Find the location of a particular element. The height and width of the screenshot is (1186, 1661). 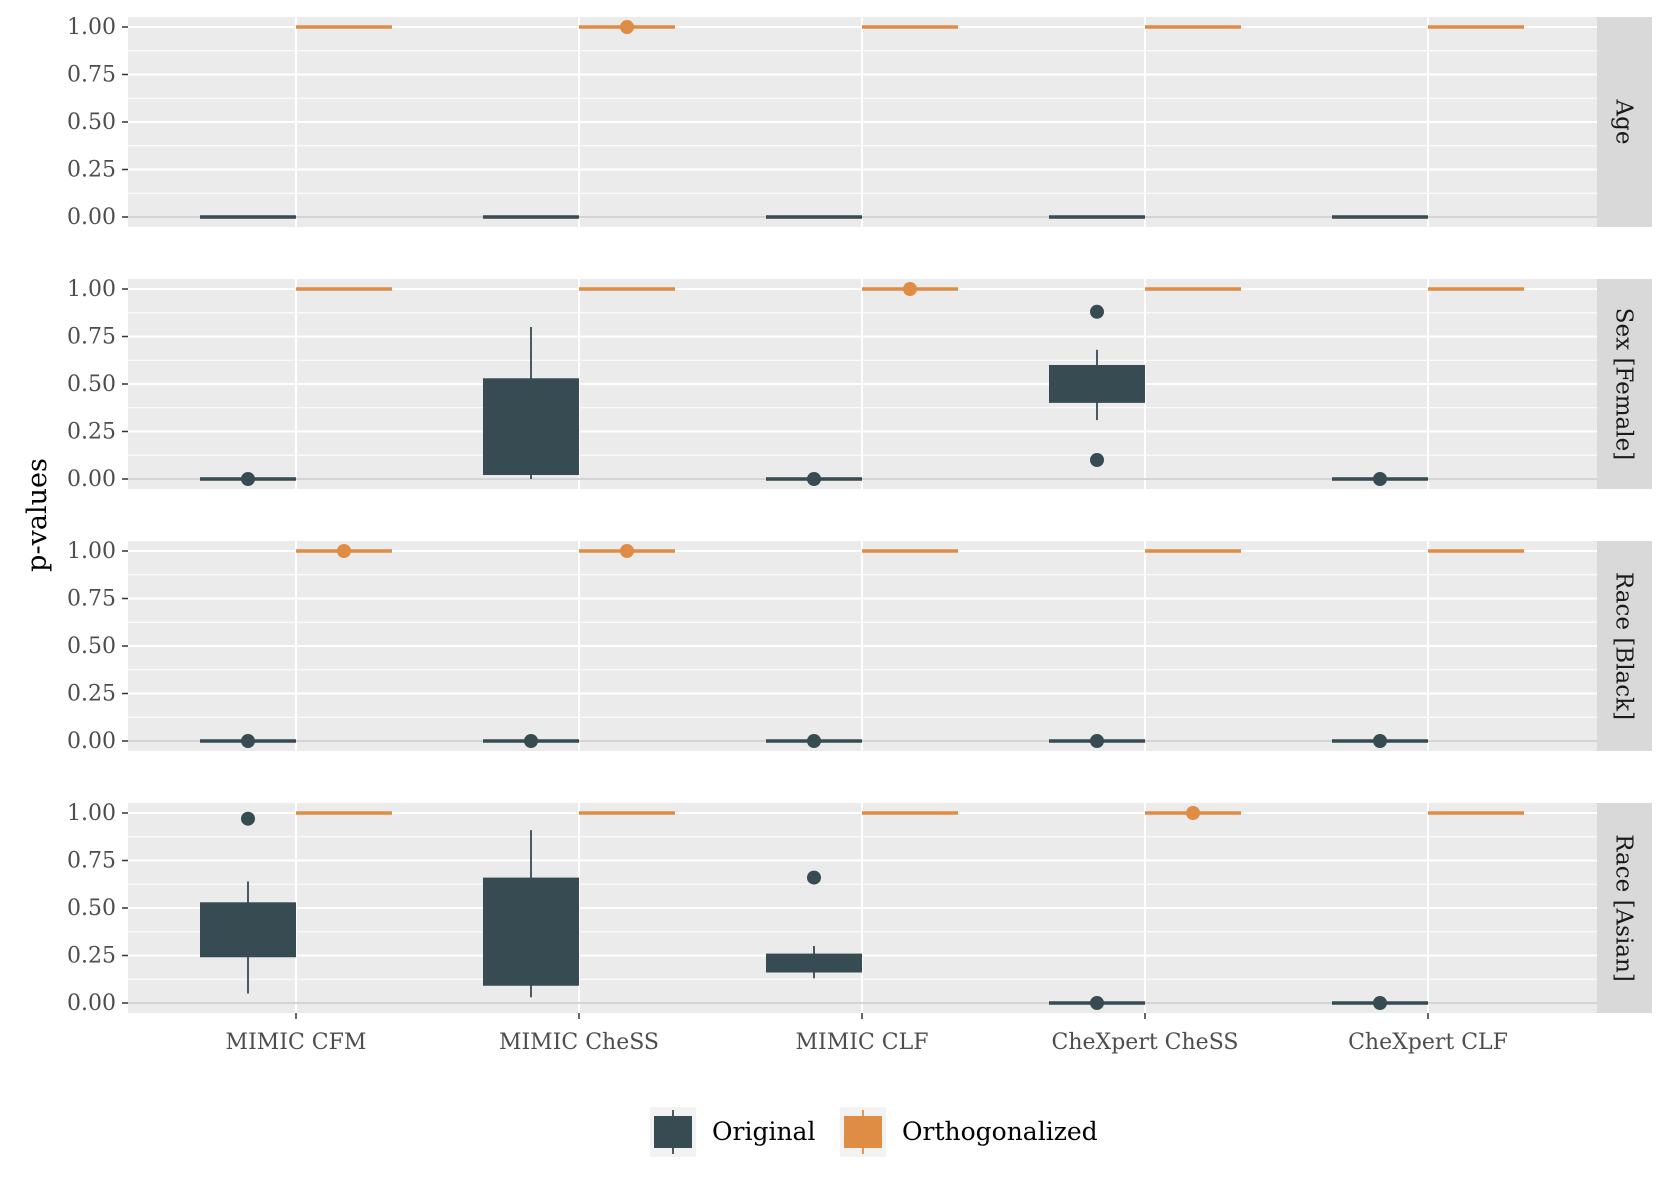

y-axis-title: p-values is located at coordinates (37, 515).